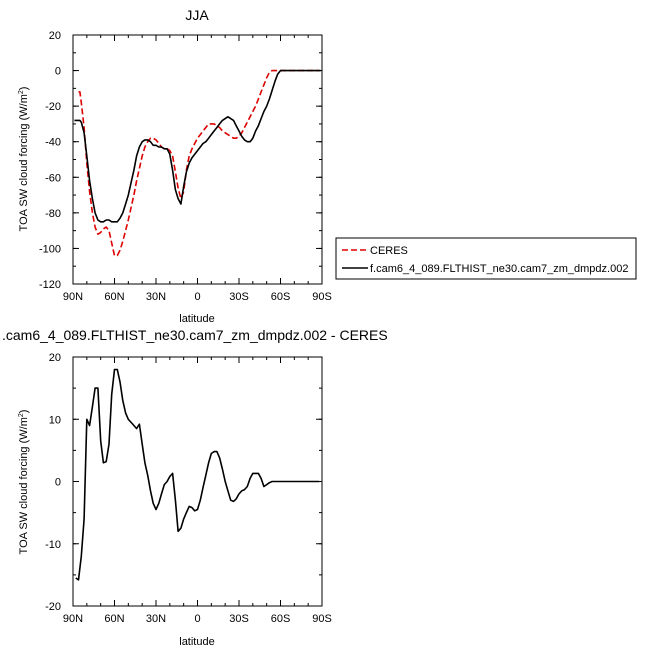 This screenshot has height=653, width=654. I want to click on y-tick-label: 10, so click(55, 420).